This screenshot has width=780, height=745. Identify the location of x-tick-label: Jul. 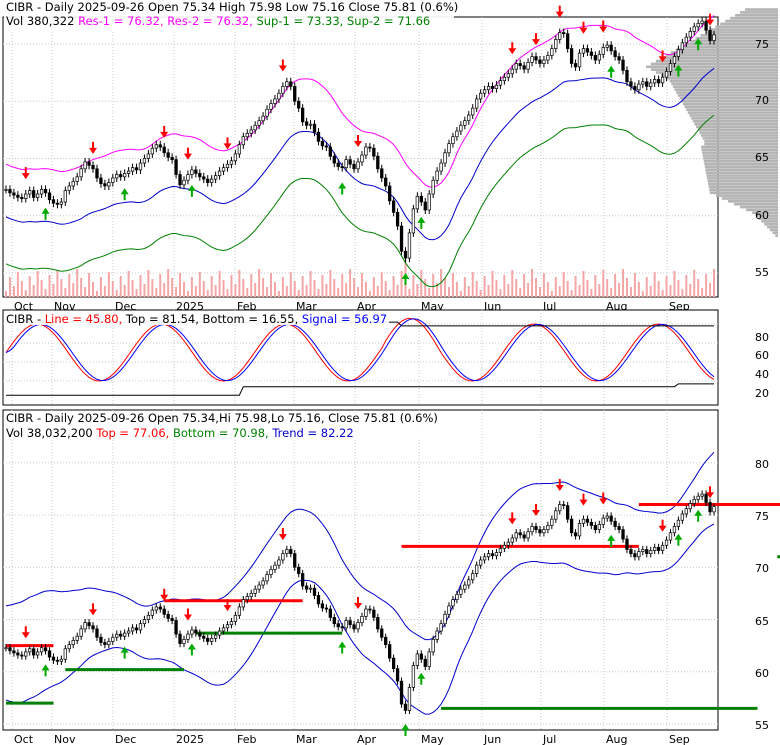
(549, 739).